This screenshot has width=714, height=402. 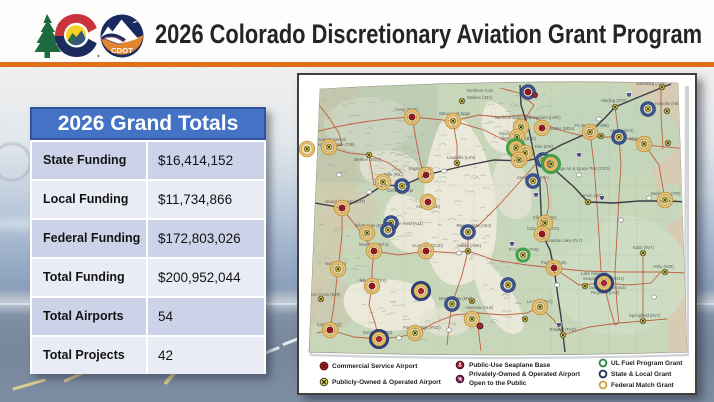 I want to click on svg-text: Erie (EIK), so click(x=544, y=146).